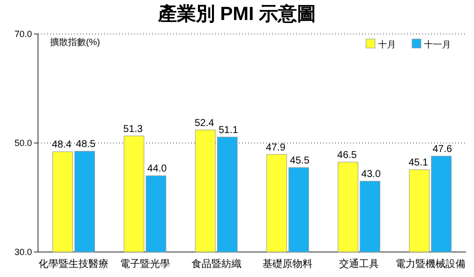  Describe the element at coordinates (276, 148) in the screenshot. I see `data-label: 47.9` at that location.